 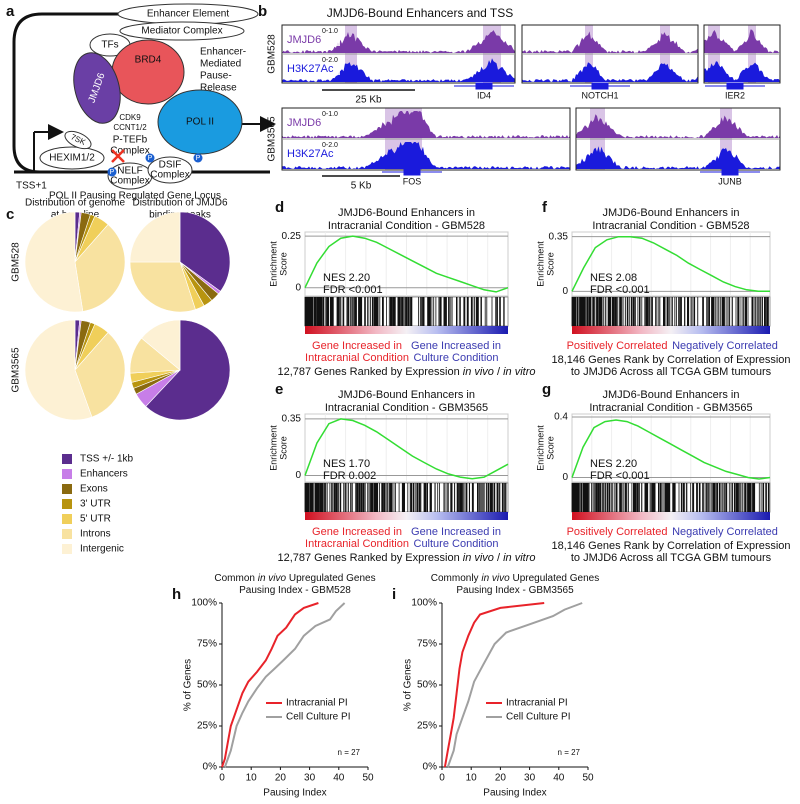 What do you see at coordinates (494, 685) in the screenshot?
I see `cdf-line` at bounding box center [494, 685].